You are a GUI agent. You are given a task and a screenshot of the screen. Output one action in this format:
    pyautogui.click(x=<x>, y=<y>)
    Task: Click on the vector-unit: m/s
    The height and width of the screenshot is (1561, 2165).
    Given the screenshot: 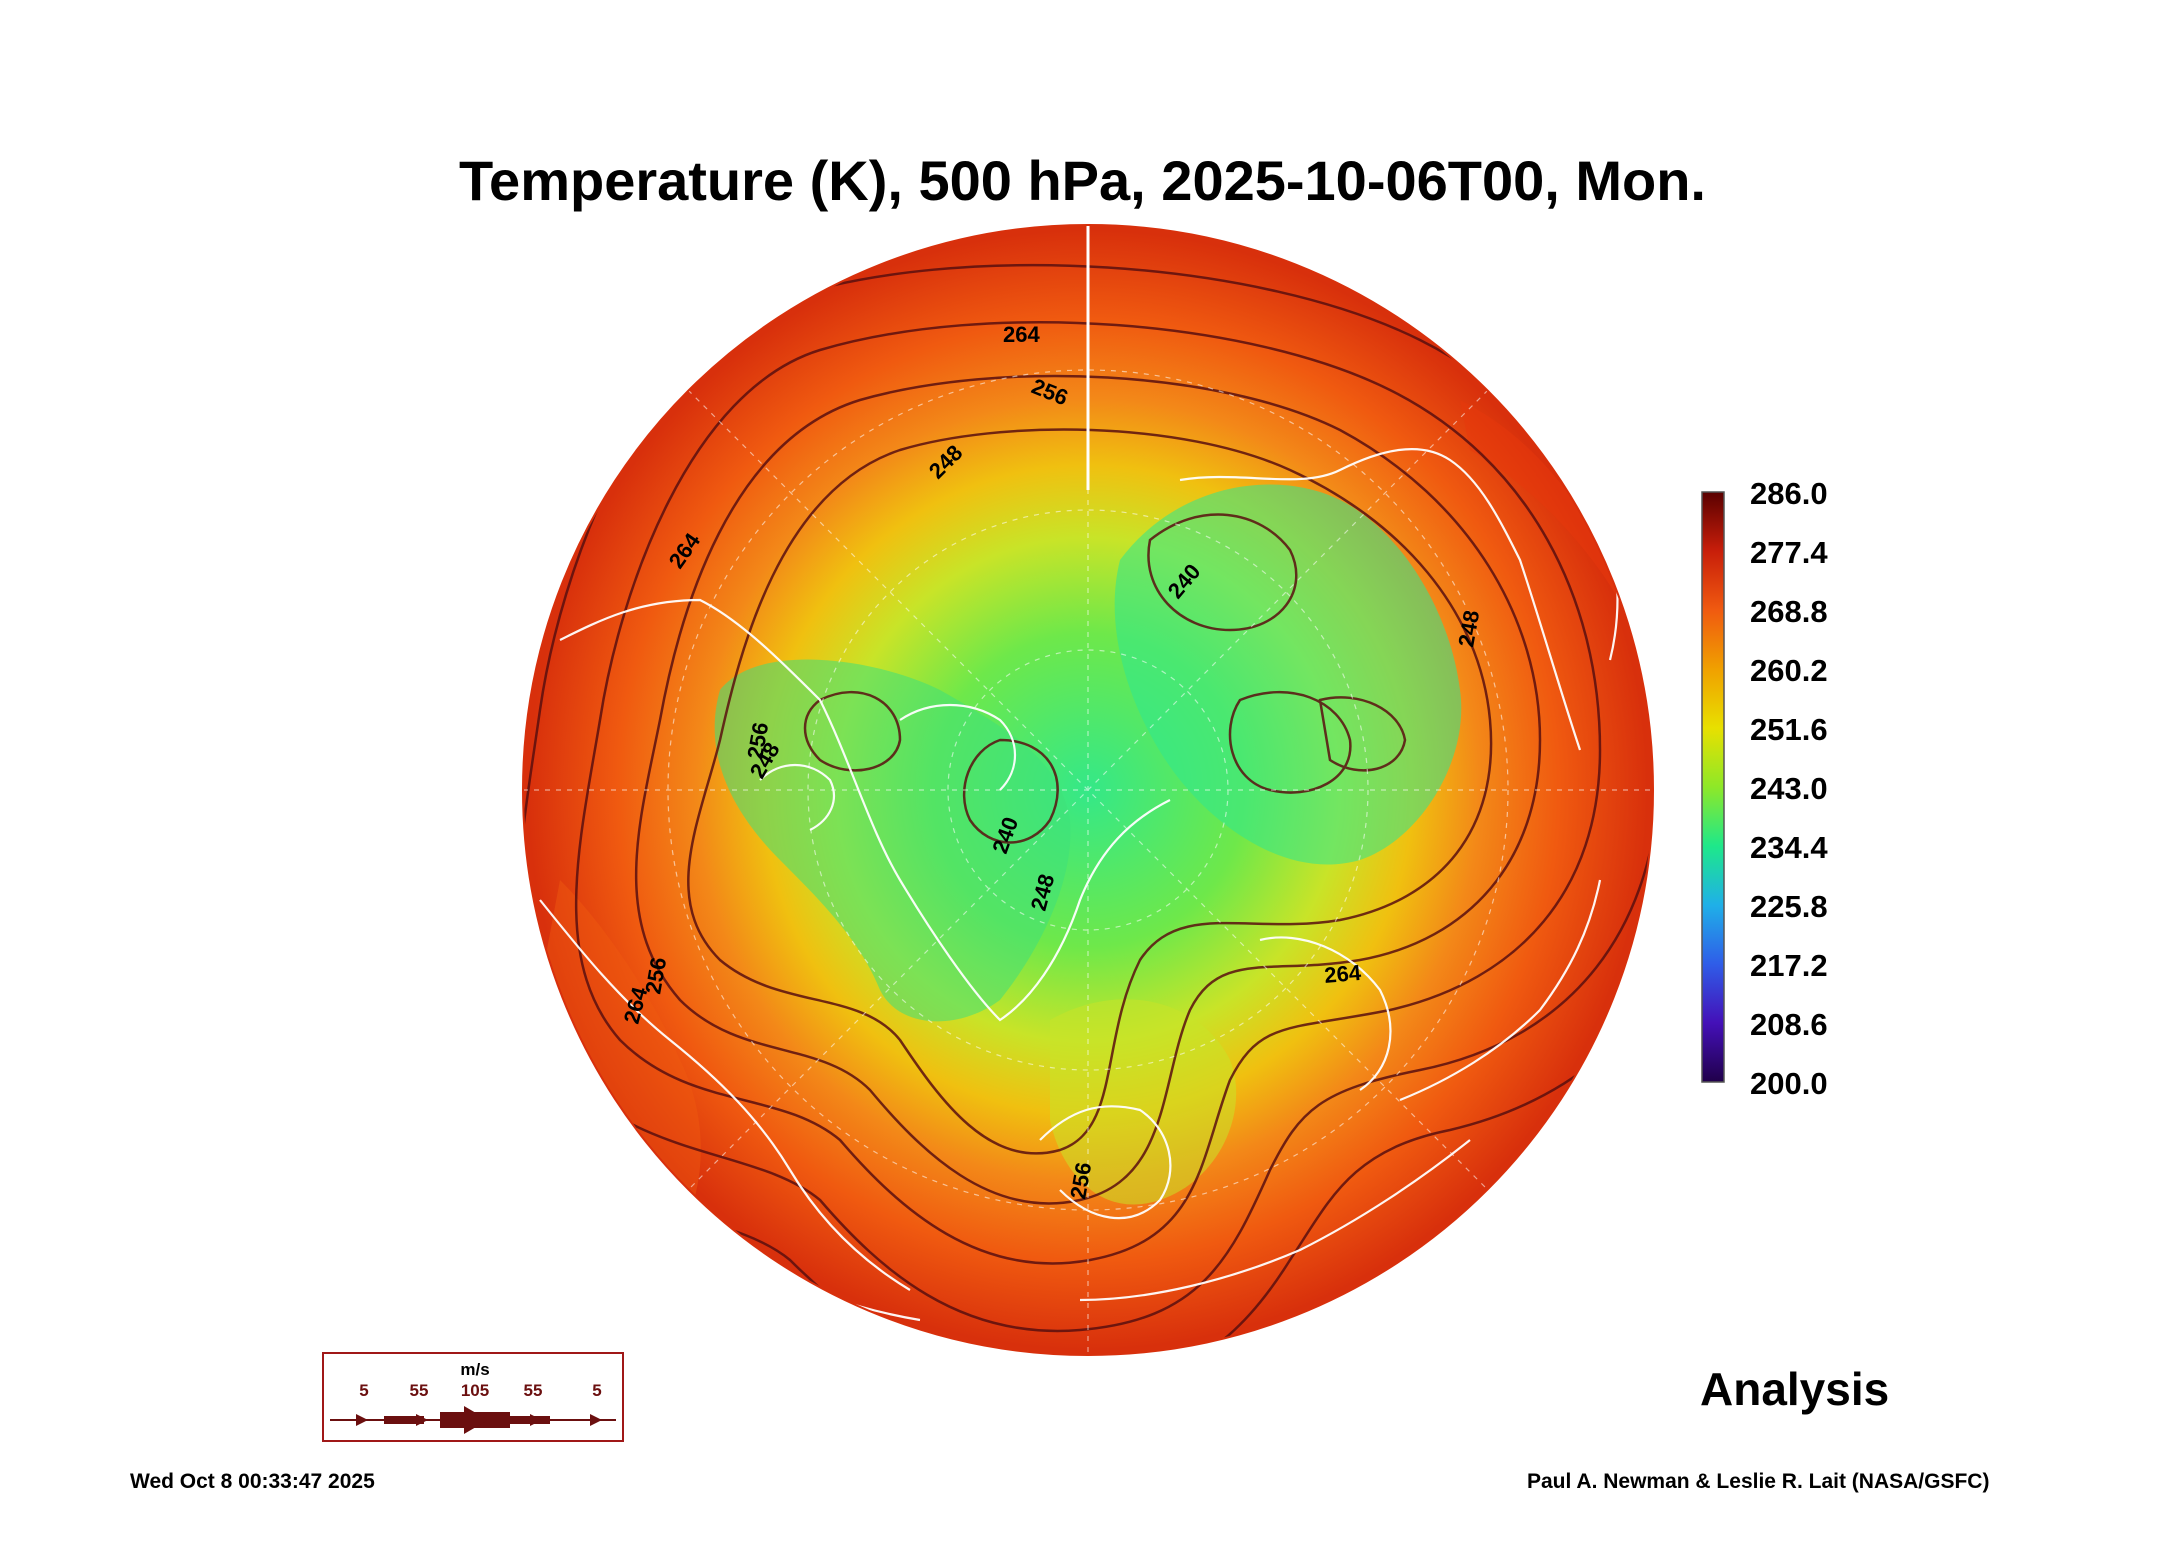 What is the action you would take?
    pyautogui.click(x=475, y=1369)
    